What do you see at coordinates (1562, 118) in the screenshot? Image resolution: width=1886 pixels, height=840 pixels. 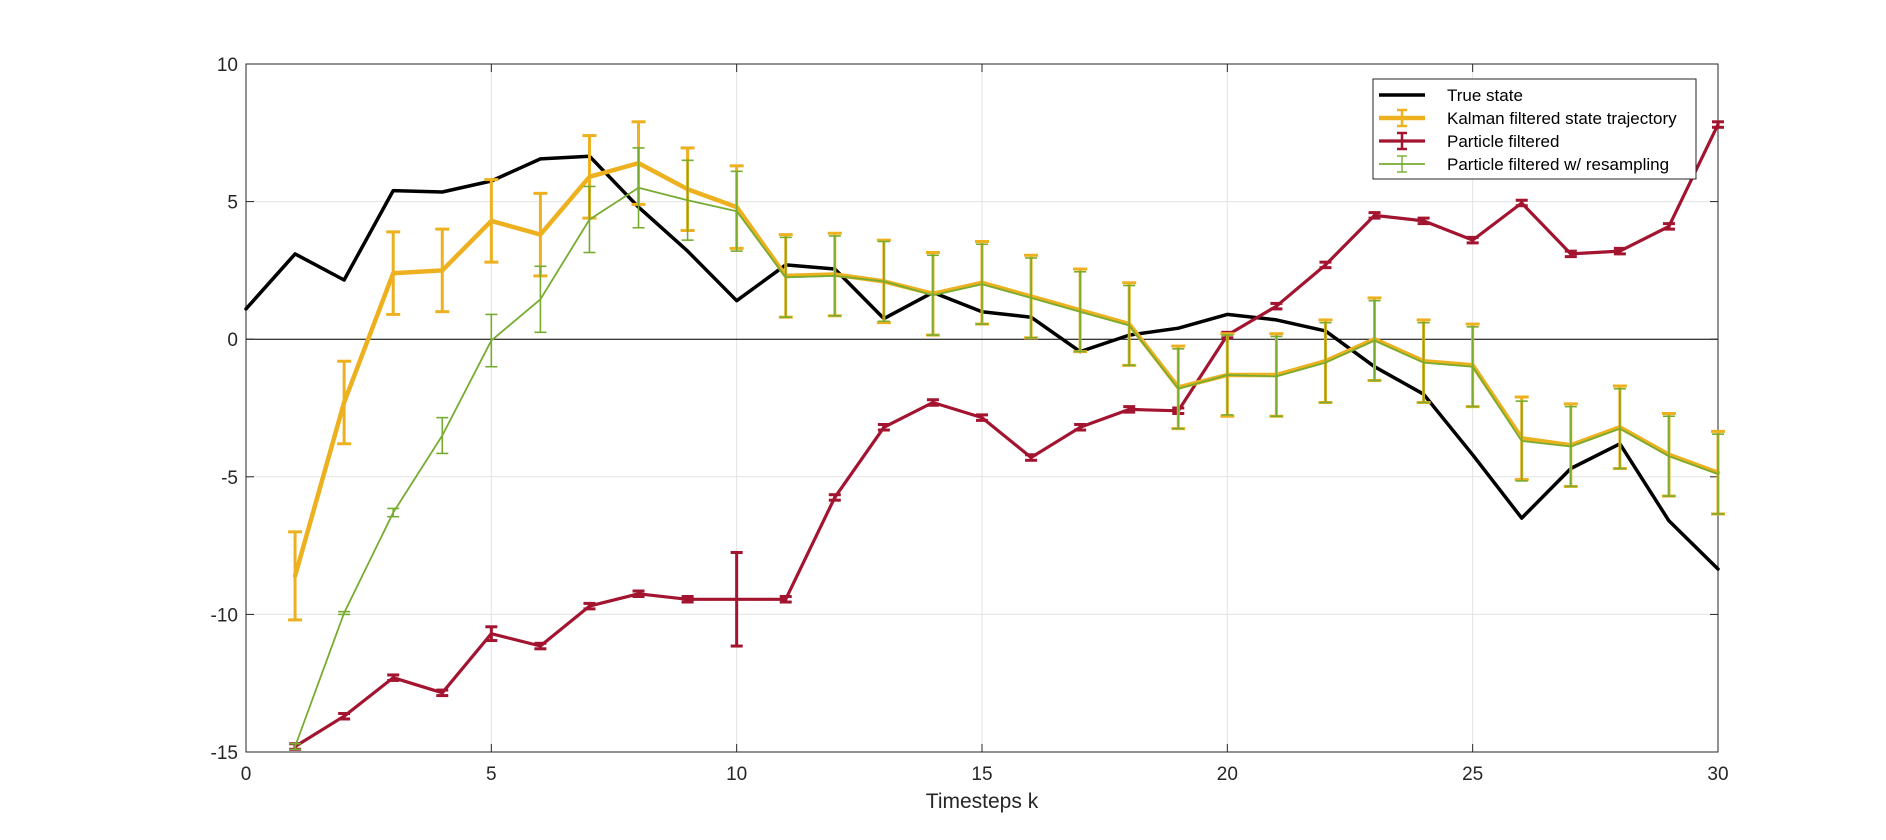 I see `legend-label: Kalman filtered state trajectory` at bounding box center [1562, 118].